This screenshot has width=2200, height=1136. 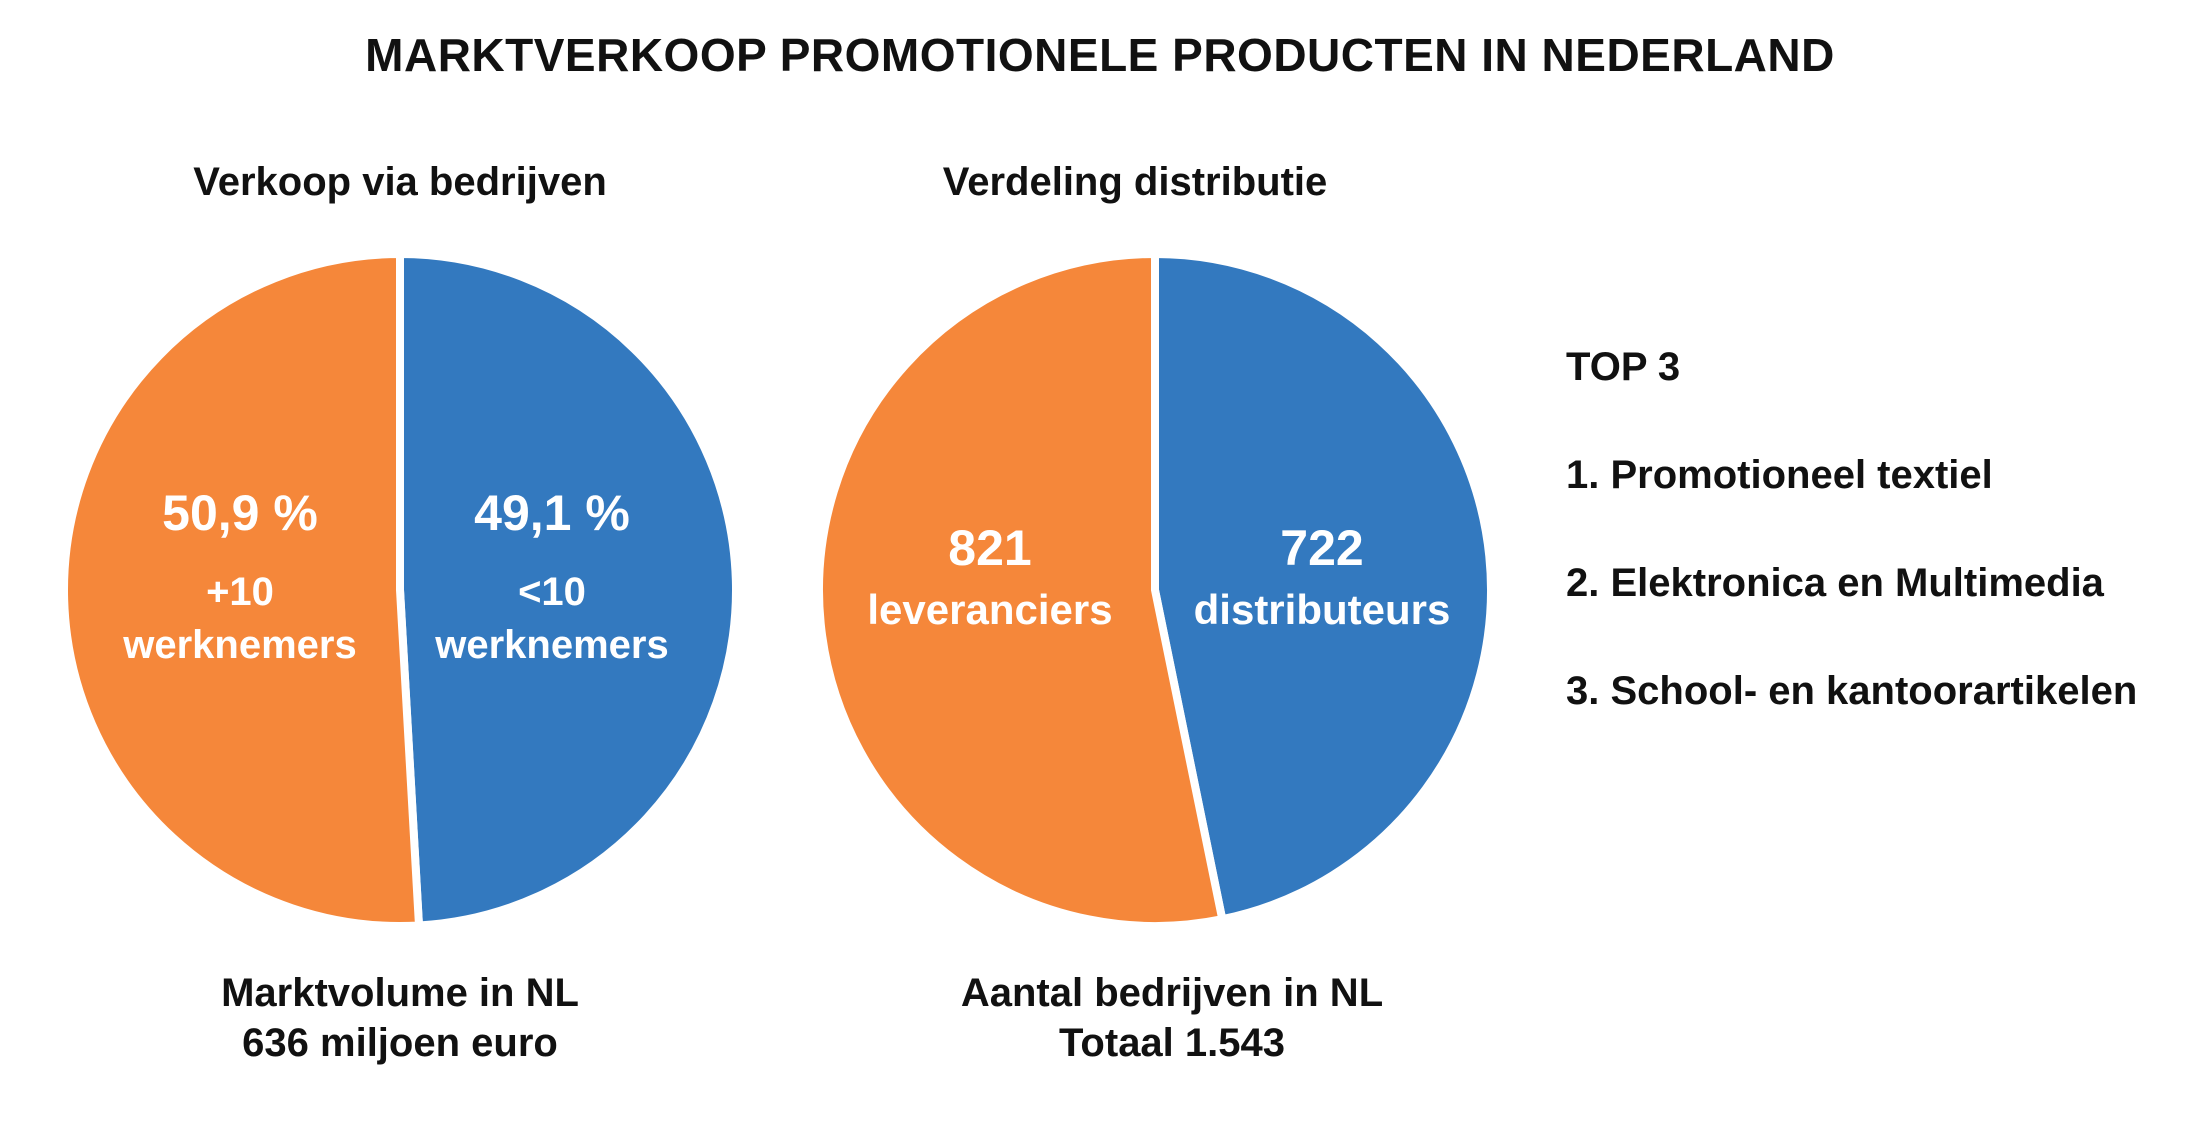 What do you see at coordinates (1172, 993) in the screenshot?
I see `right-caption-line1: Aantal bedrijven in NL` at bounding box center [1172, 993].